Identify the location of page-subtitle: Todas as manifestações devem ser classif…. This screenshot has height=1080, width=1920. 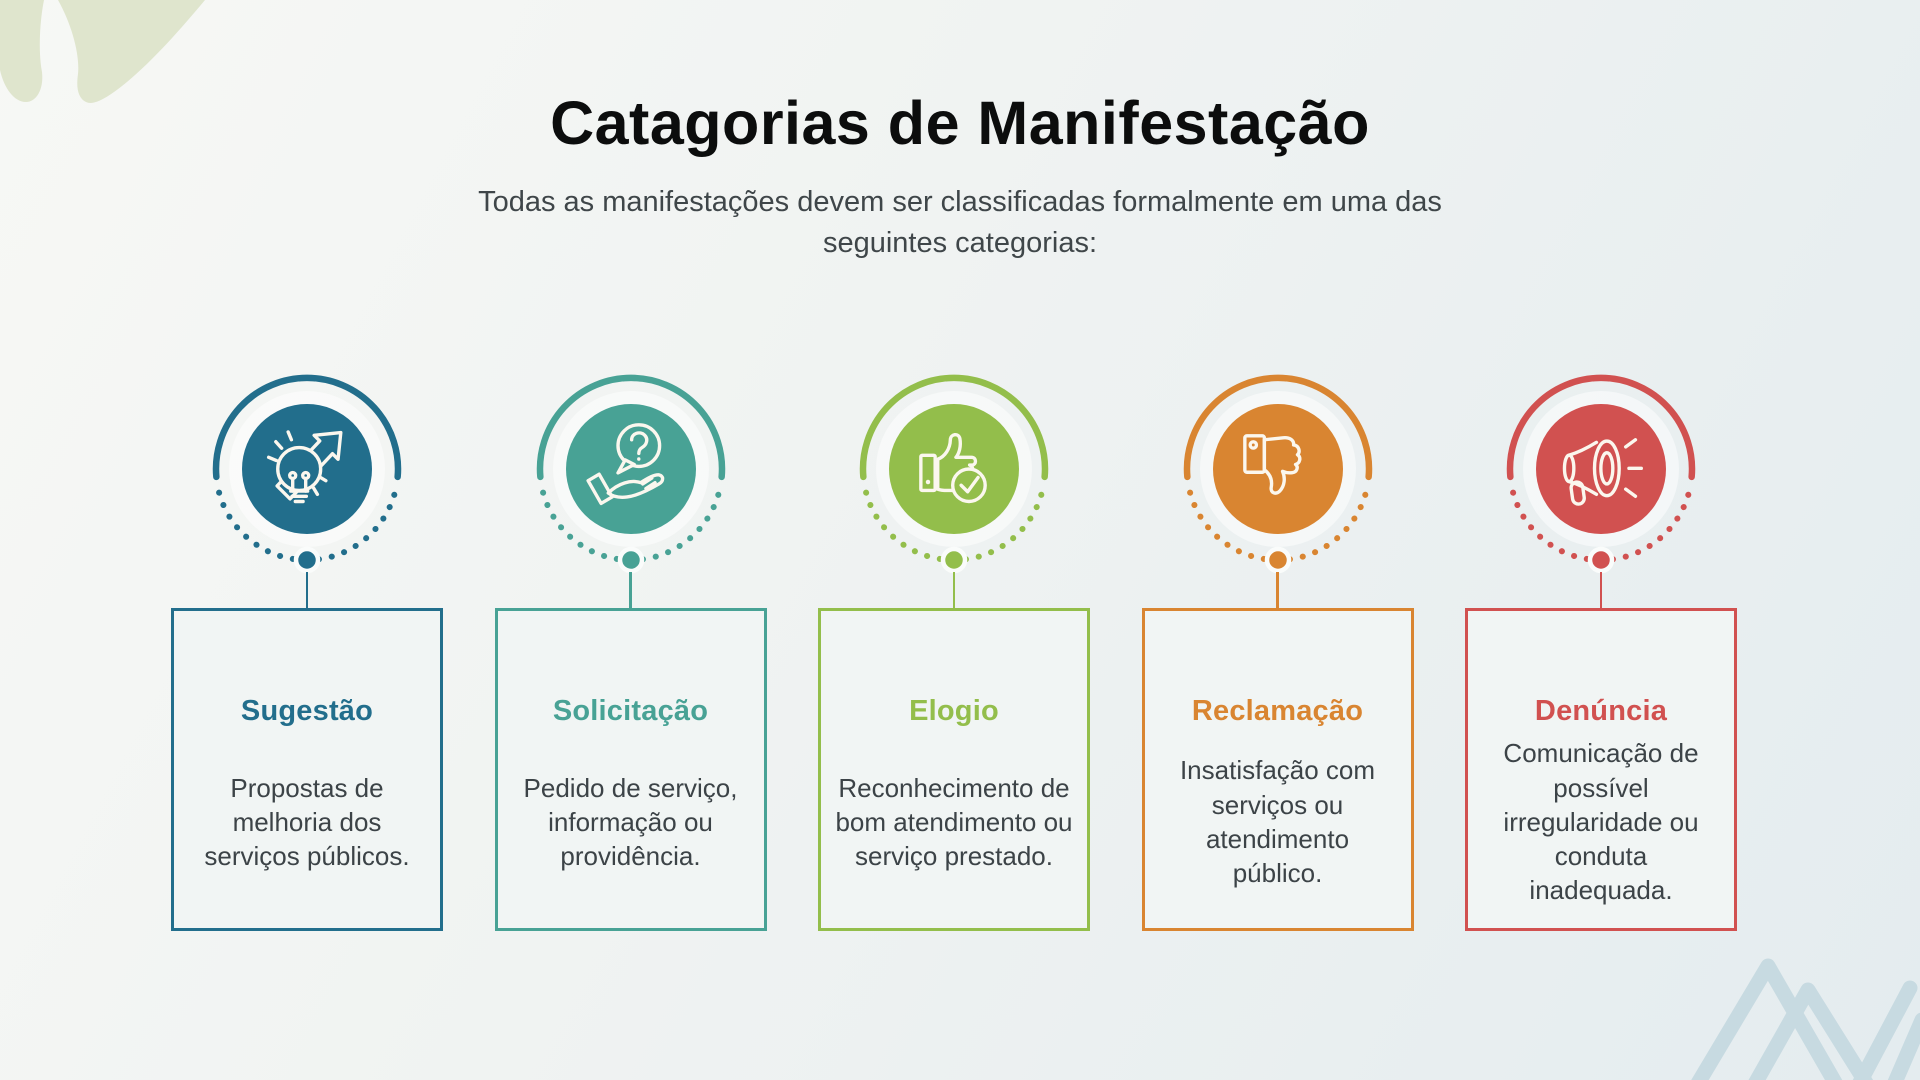
(960, 222).